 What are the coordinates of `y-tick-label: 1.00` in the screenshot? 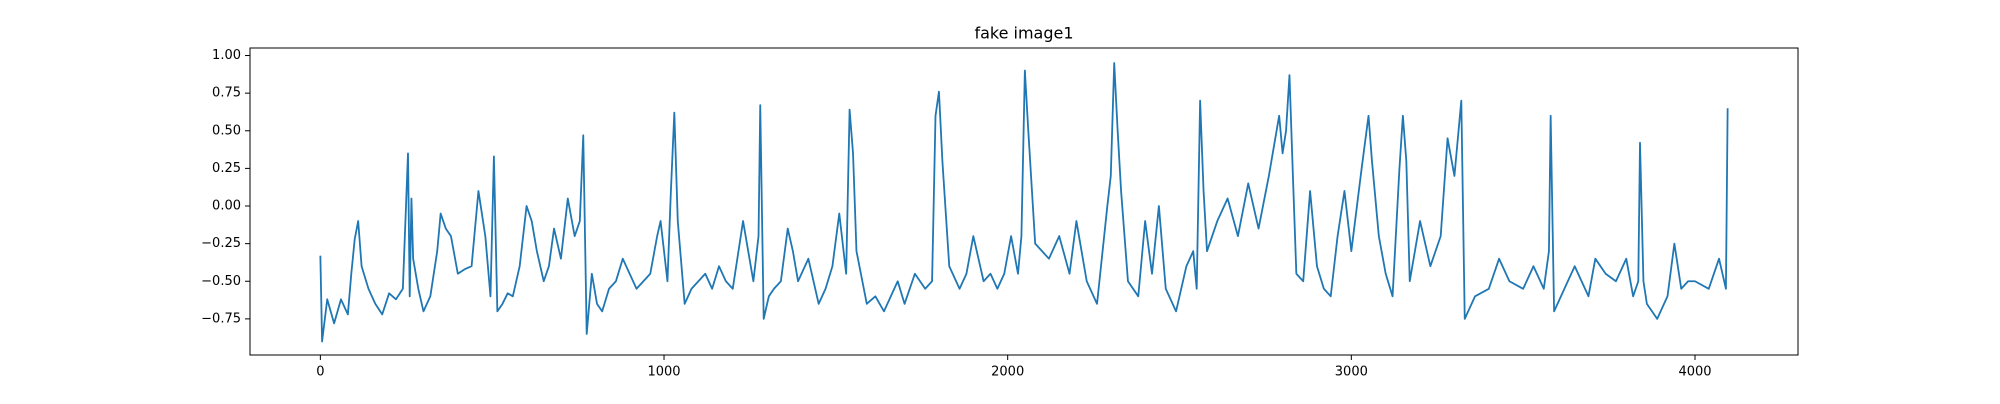 It's located at (226, 55).